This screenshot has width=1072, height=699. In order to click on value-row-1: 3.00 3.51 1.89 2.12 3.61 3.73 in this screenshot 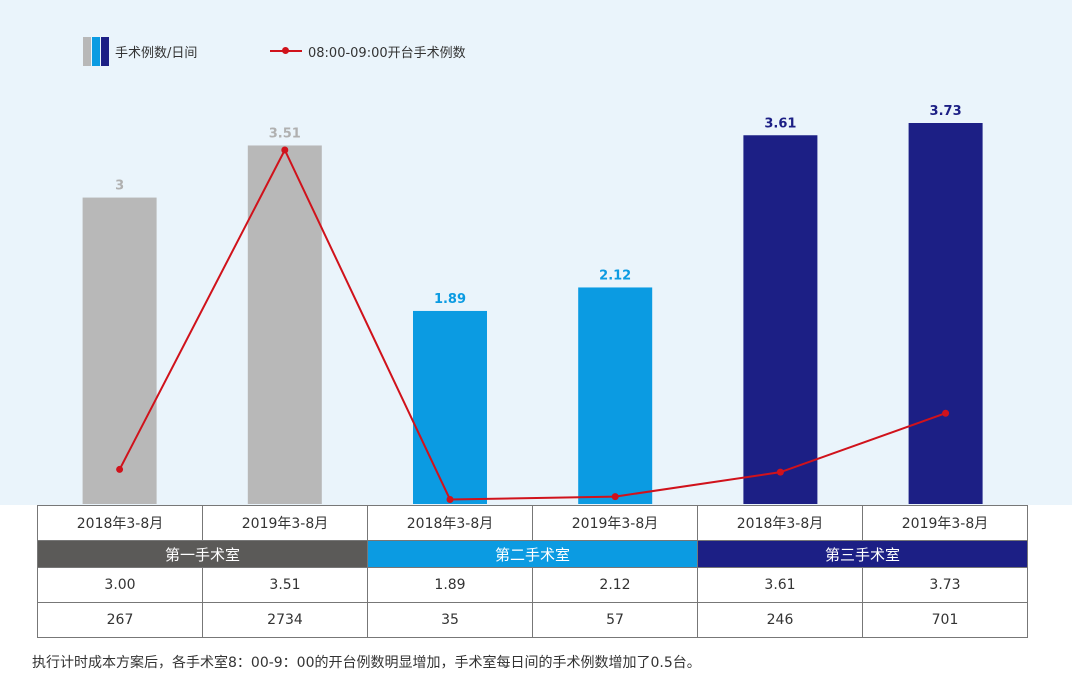, I will do `click(532, 585)`.